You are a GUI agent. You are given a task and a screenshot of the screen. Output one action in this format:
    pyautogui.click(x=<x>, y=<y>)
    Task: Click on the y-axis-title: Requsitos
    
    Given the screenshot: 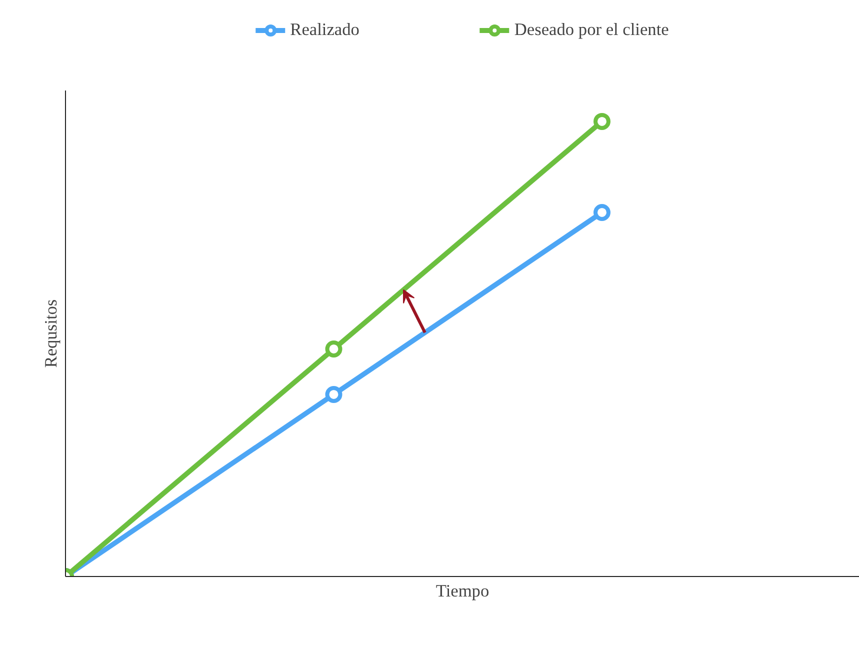 What is the action you would take?
    pyautogui.click(x=51, y=333)
    